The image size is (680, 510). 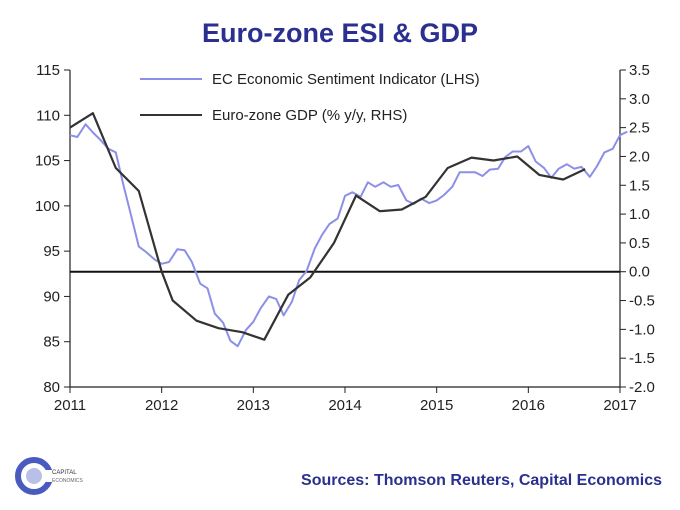 What do you see at coordinates (48, 115) in the screenshot?
I see `y-left-tick-label: 110` at bounding box center [48, 115].